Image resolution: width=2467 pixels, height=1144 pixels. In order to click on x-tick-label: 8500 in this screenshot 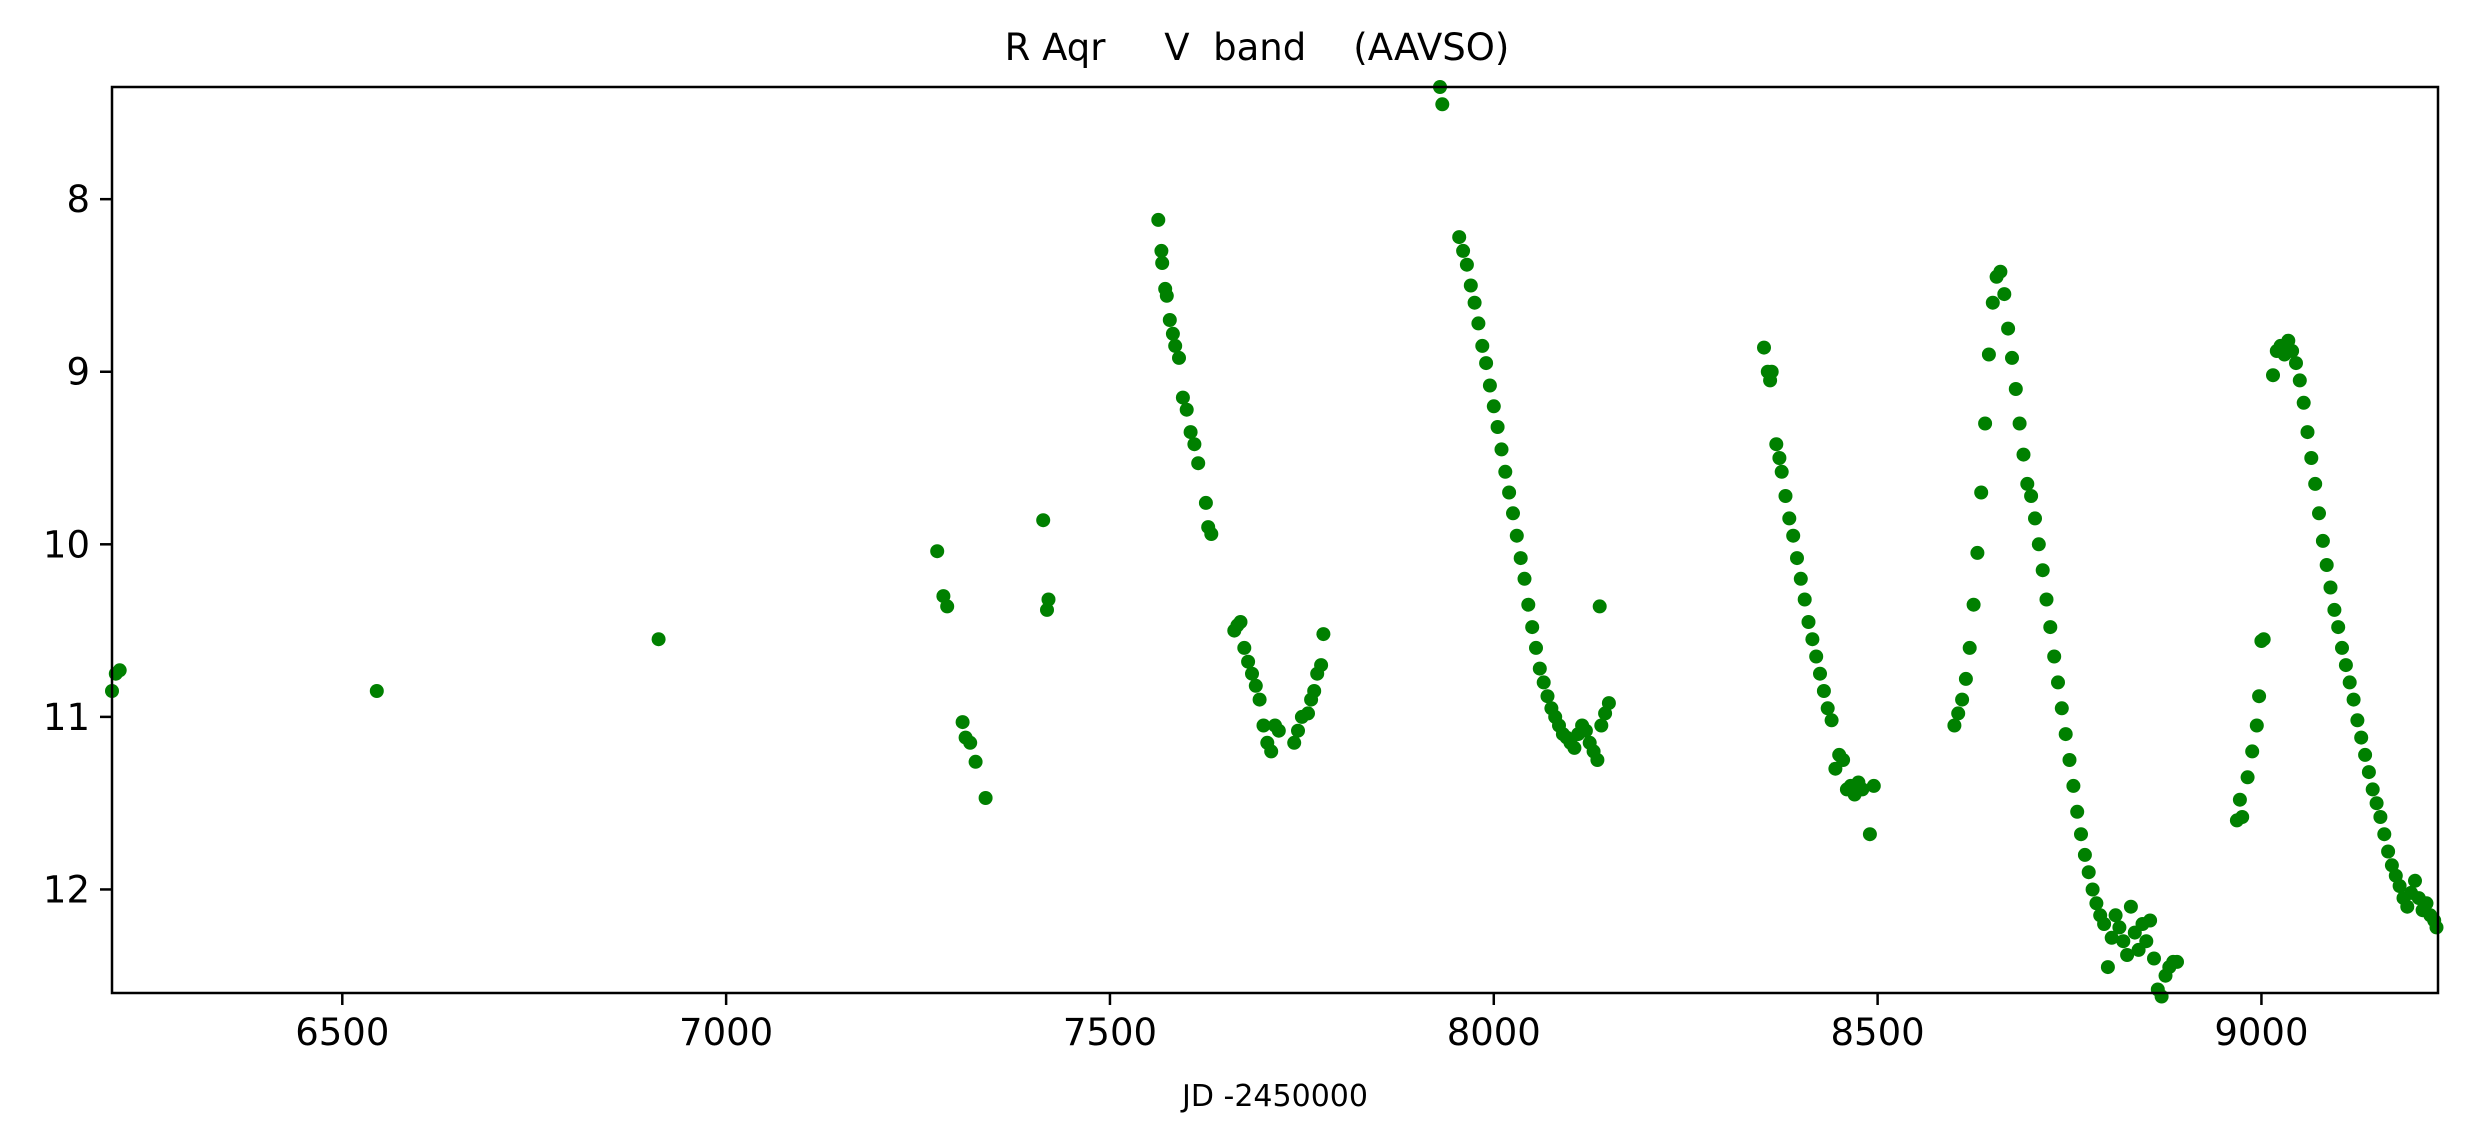, I will do `click(1878, 1032)`.